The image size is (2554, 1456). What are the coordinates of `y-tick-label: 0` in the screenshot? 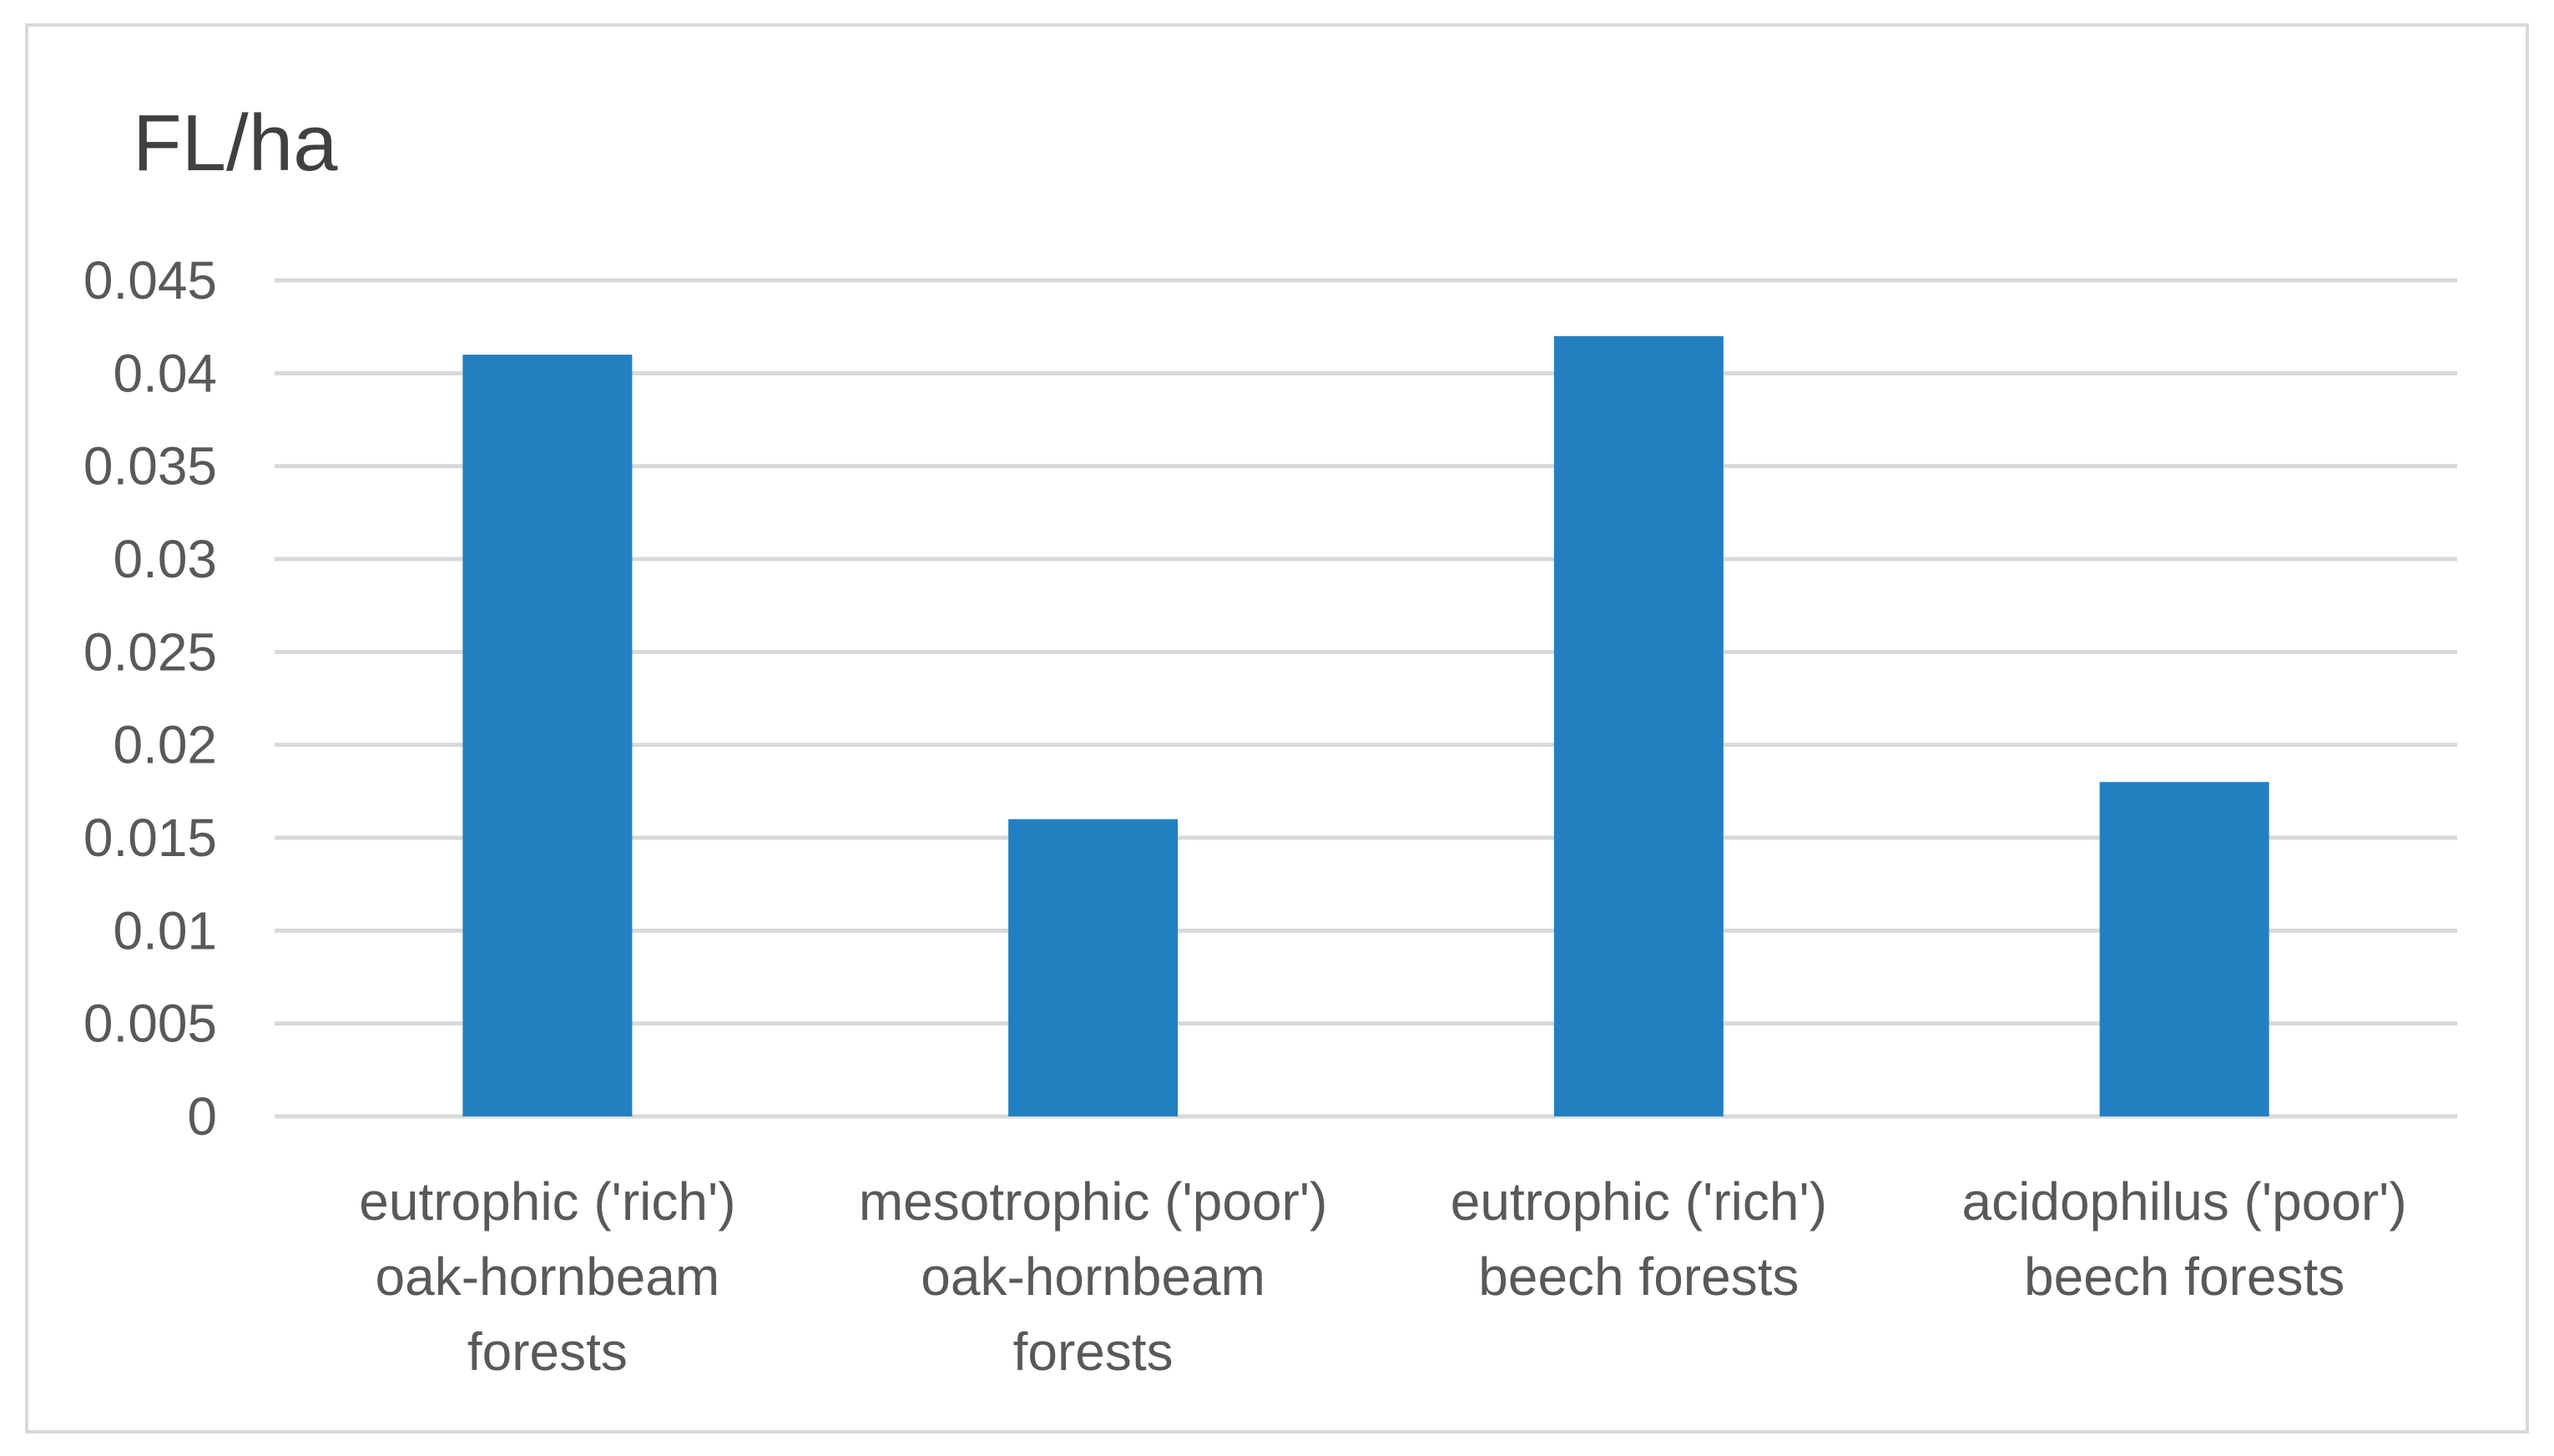 It's located at (202, 1116).